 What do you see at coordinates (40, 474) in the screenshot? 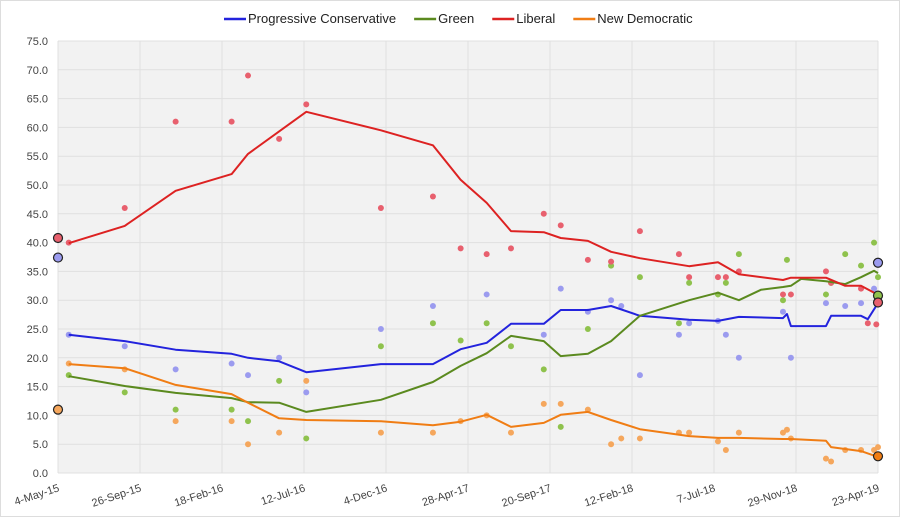
I see `y-tick-label: 0.0` at bounding box center [40, 474].